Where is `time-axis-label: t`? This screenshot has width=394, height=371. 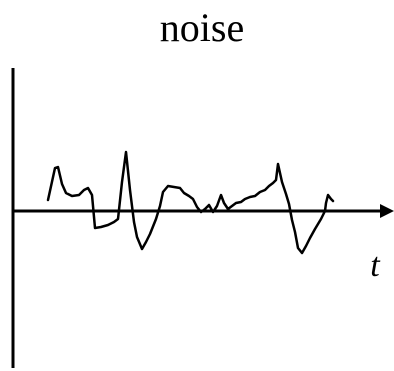 time-axis-label: t is located at coordinates (375, 265).